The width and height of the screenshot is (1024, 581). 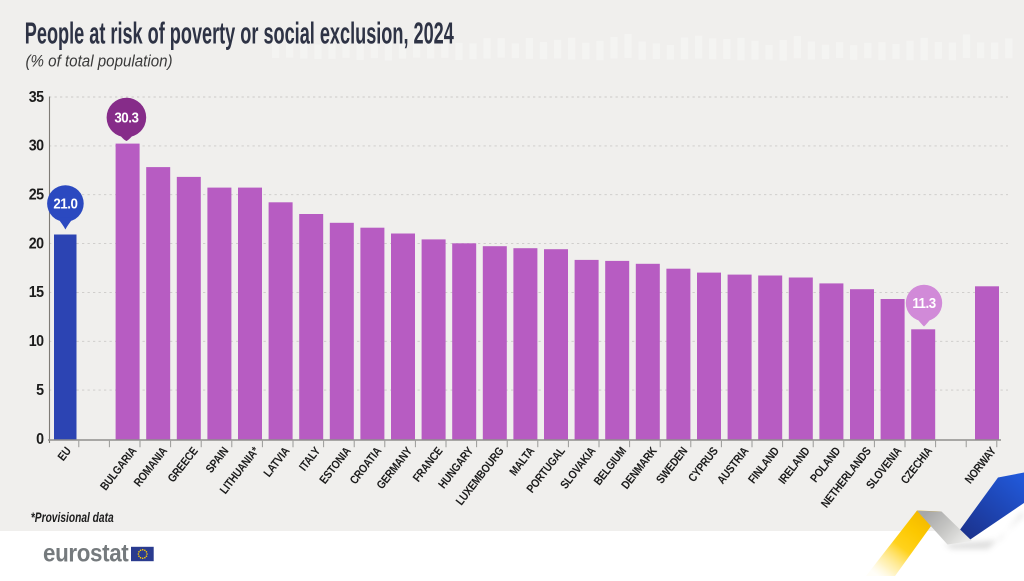 I want to click on svg-text: 30.3, so click(x=126, y=117).